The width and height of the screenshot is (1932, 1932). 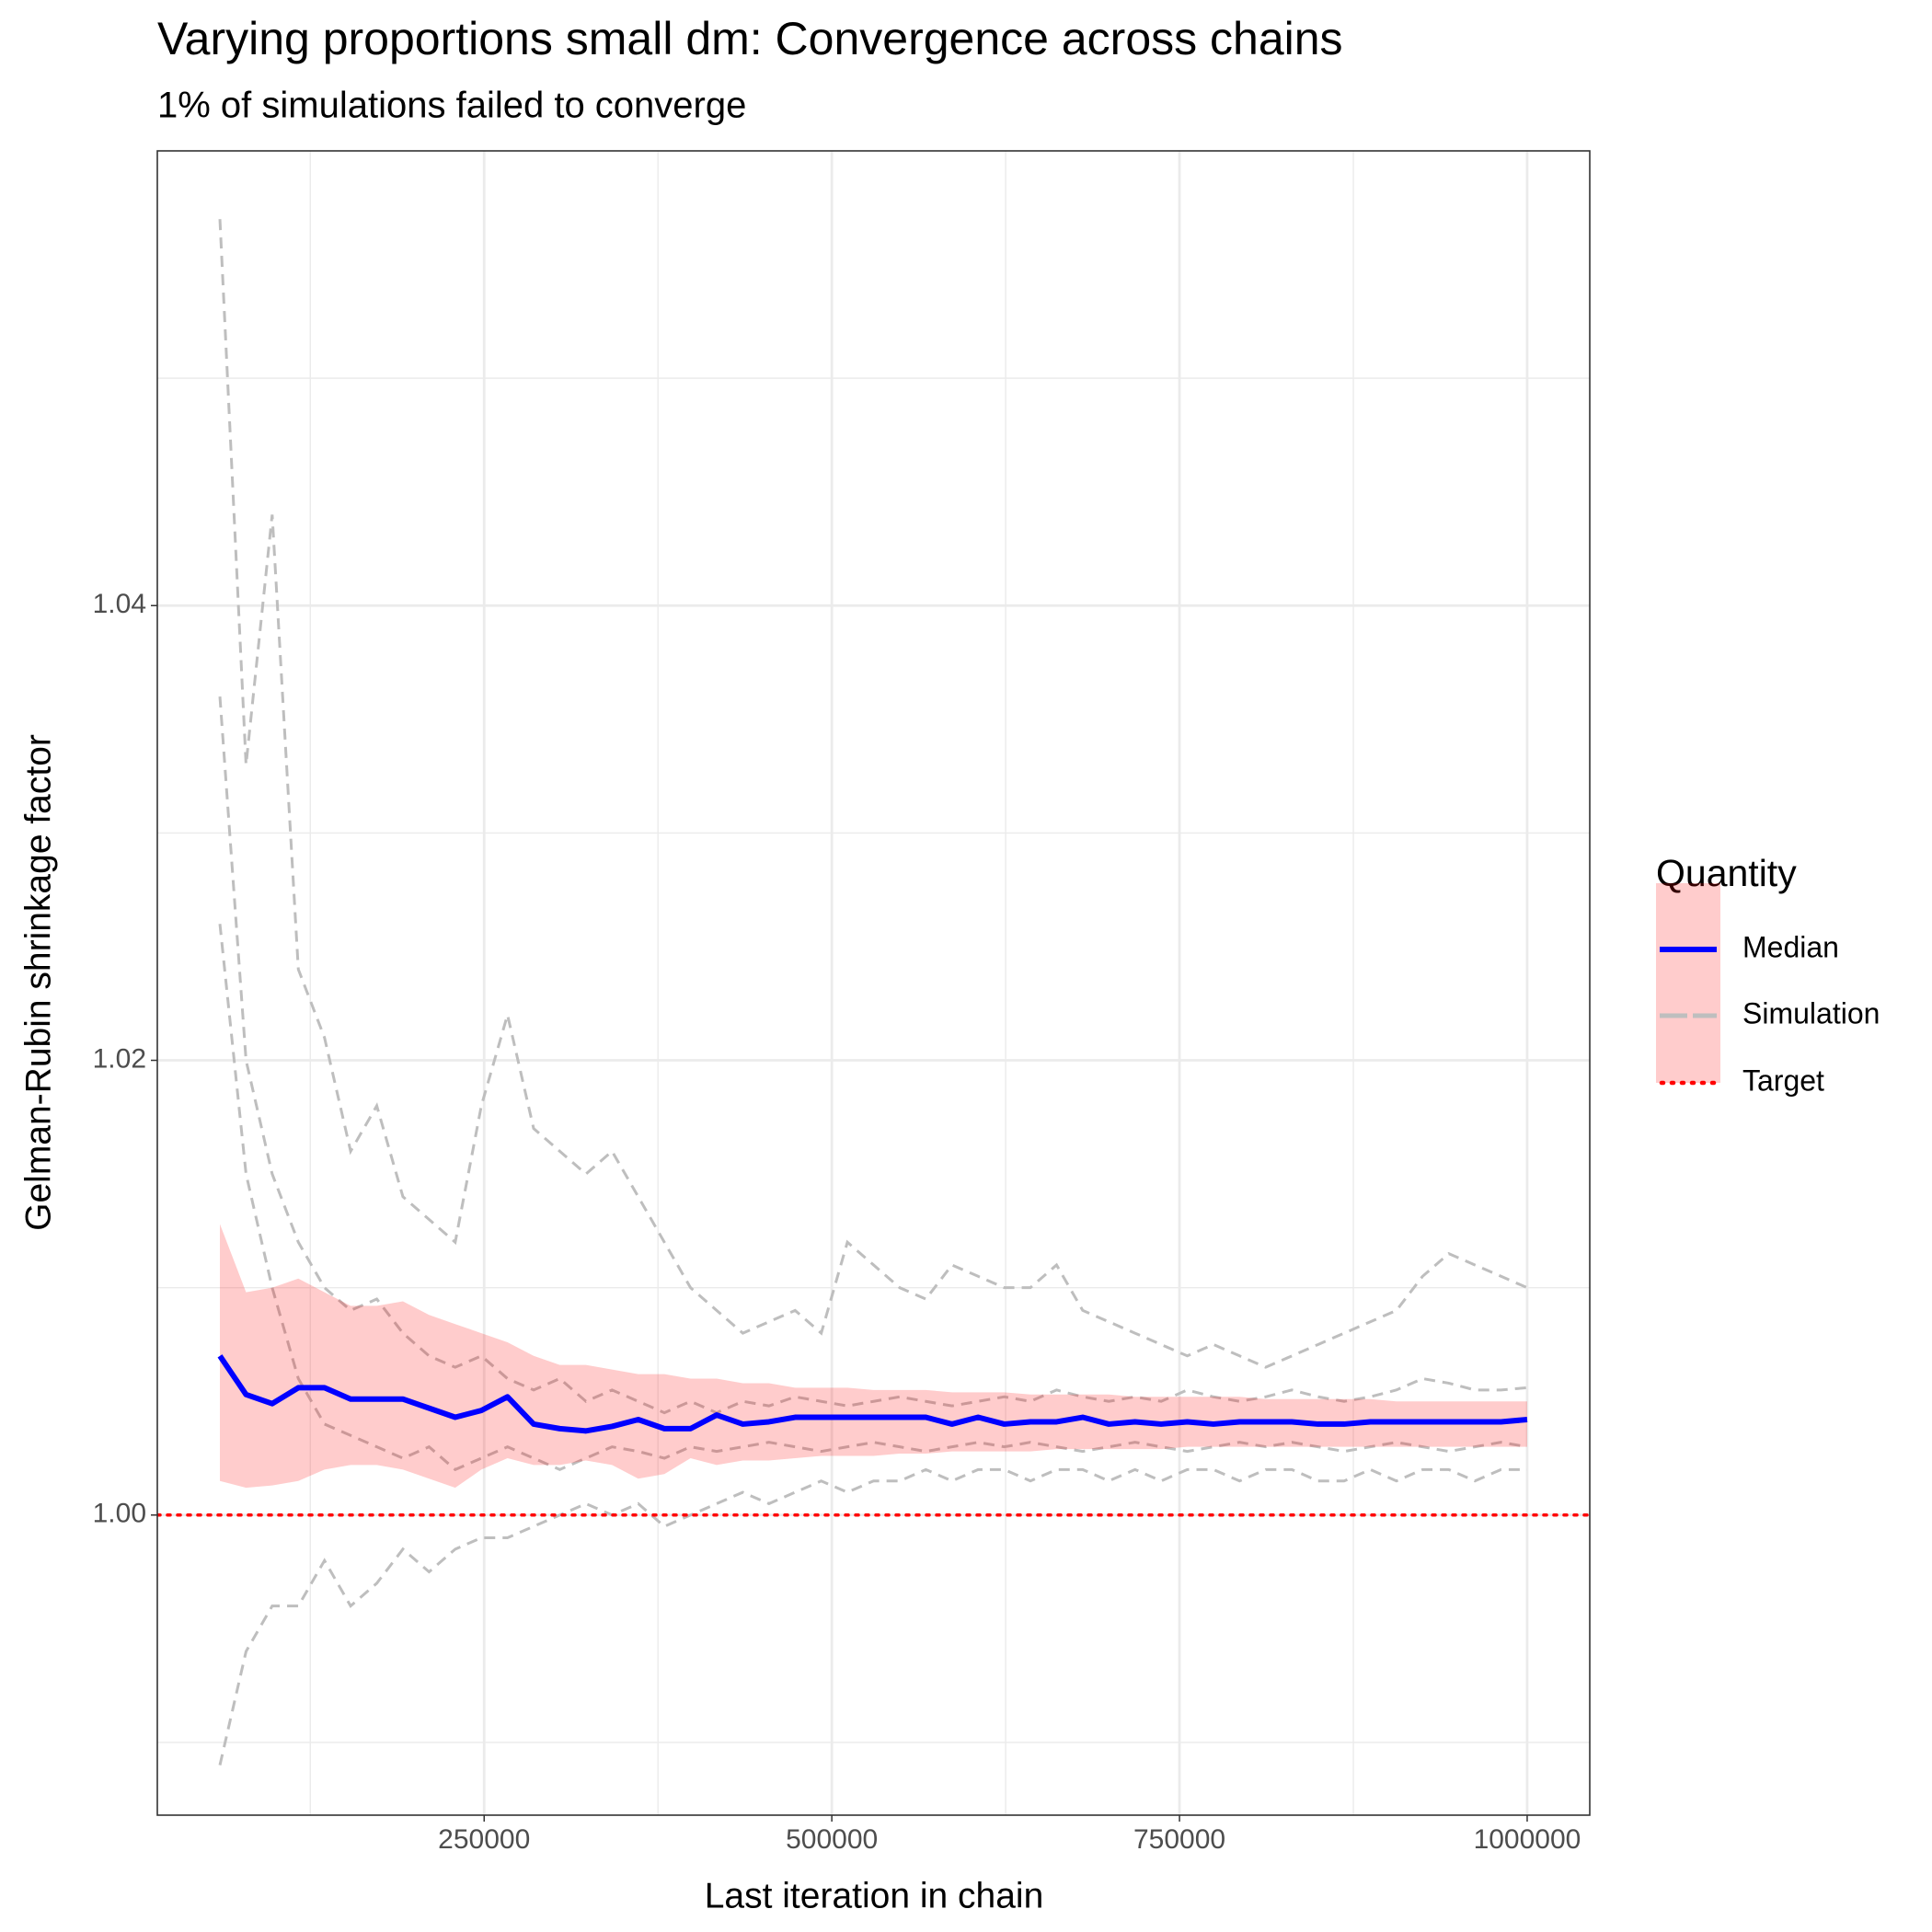 What do you see at coordinates (1726, 873) in the screenshot?
I see `legend-title: Quantity` at bounding box center [1726, 873].